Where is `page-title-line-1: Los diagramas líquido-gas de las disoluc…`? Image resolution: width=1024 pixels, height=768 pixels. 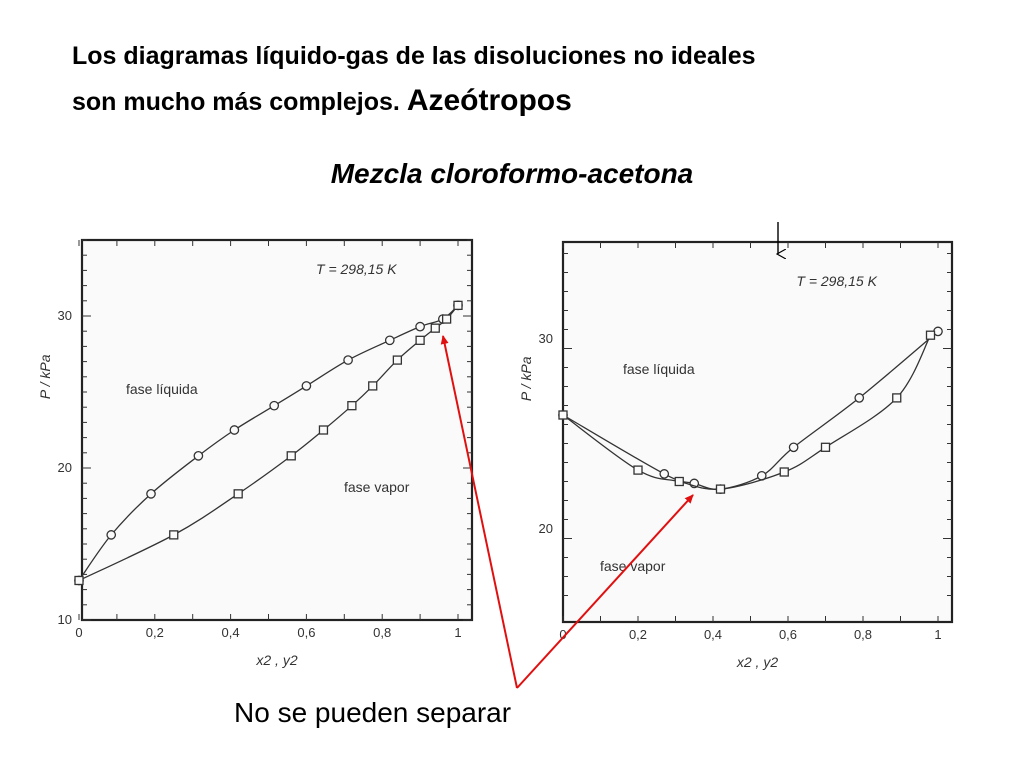
page-title-line-1: Los diagramas líquido-gas de las disoluc… is located at coordinates (414, 56).